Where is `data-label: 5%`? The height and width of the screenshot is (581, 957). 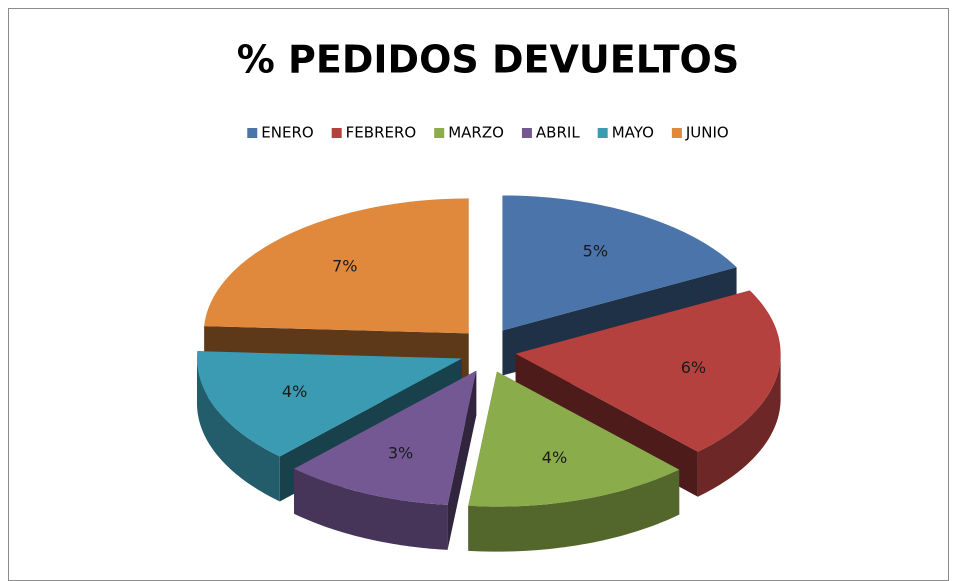
data-label: 5% is located at coordinates (595, 250).